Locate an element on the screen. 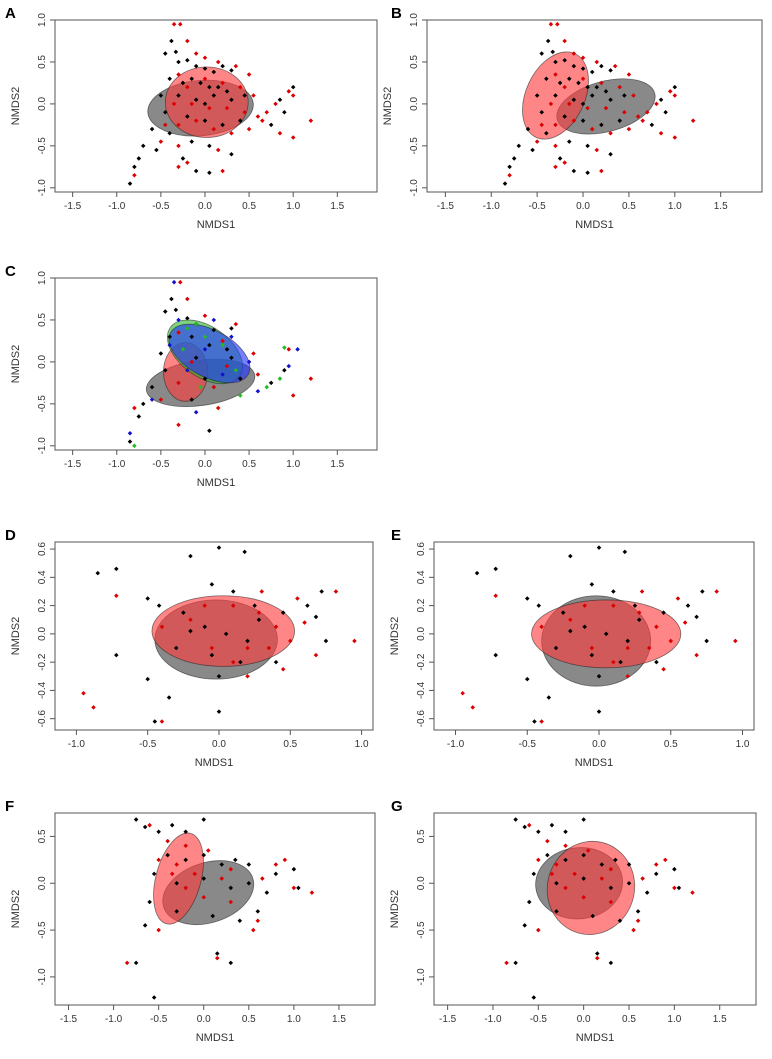 Image resolution: width=772 pixels, height=1059 pixels. y-tick-label: 1.0 is located at coordinates (42, 20).